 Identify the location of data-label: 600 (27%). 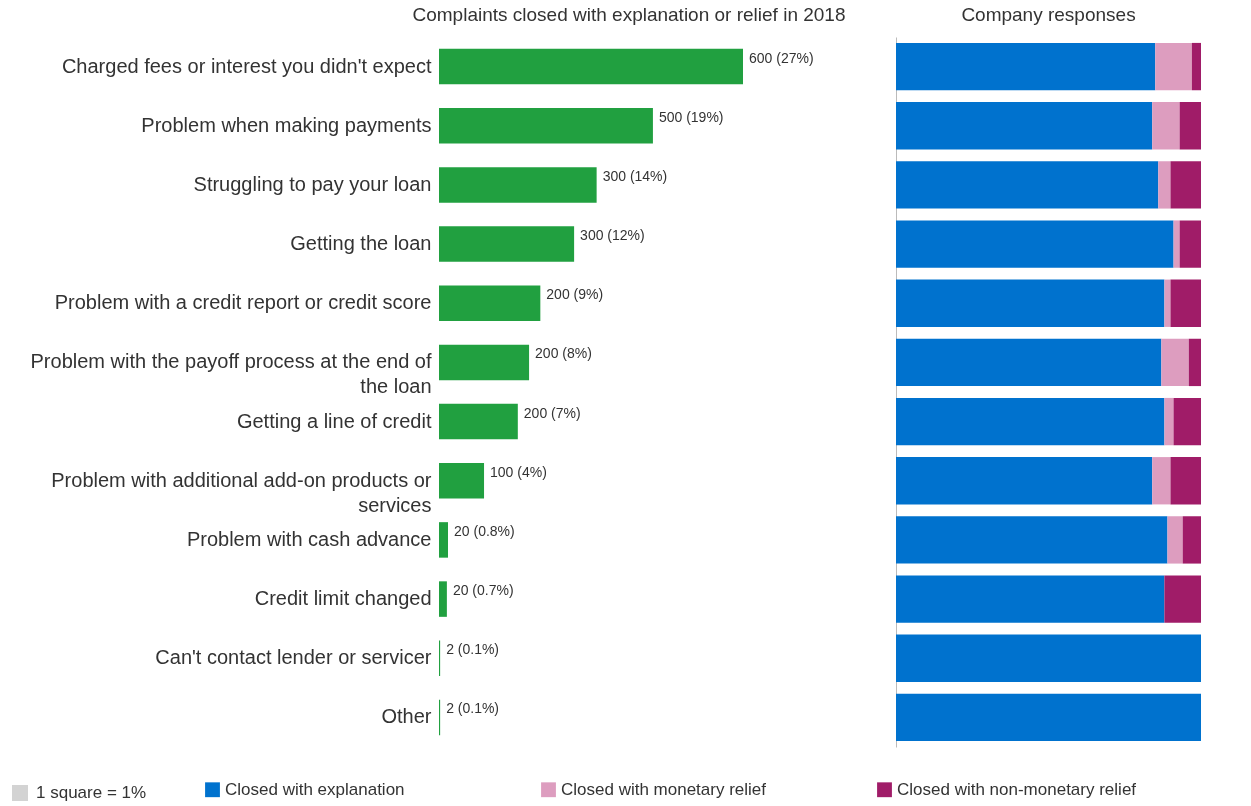
(781, 57).